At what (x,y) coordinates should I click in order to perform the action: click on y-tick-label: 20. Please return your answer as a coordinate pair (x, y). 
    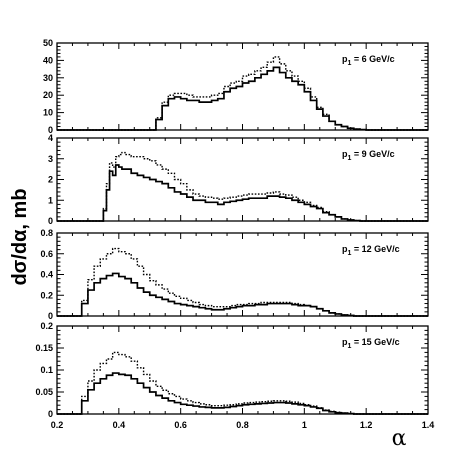
    Looking at the image, I should click on (48, 95).